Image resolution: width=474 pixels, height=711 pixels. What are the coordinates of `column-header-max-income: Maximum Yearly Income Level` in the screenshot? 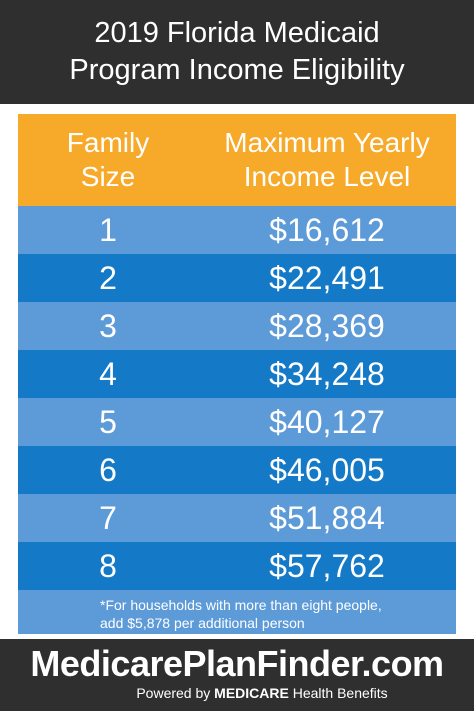 It's located at (327, 160).